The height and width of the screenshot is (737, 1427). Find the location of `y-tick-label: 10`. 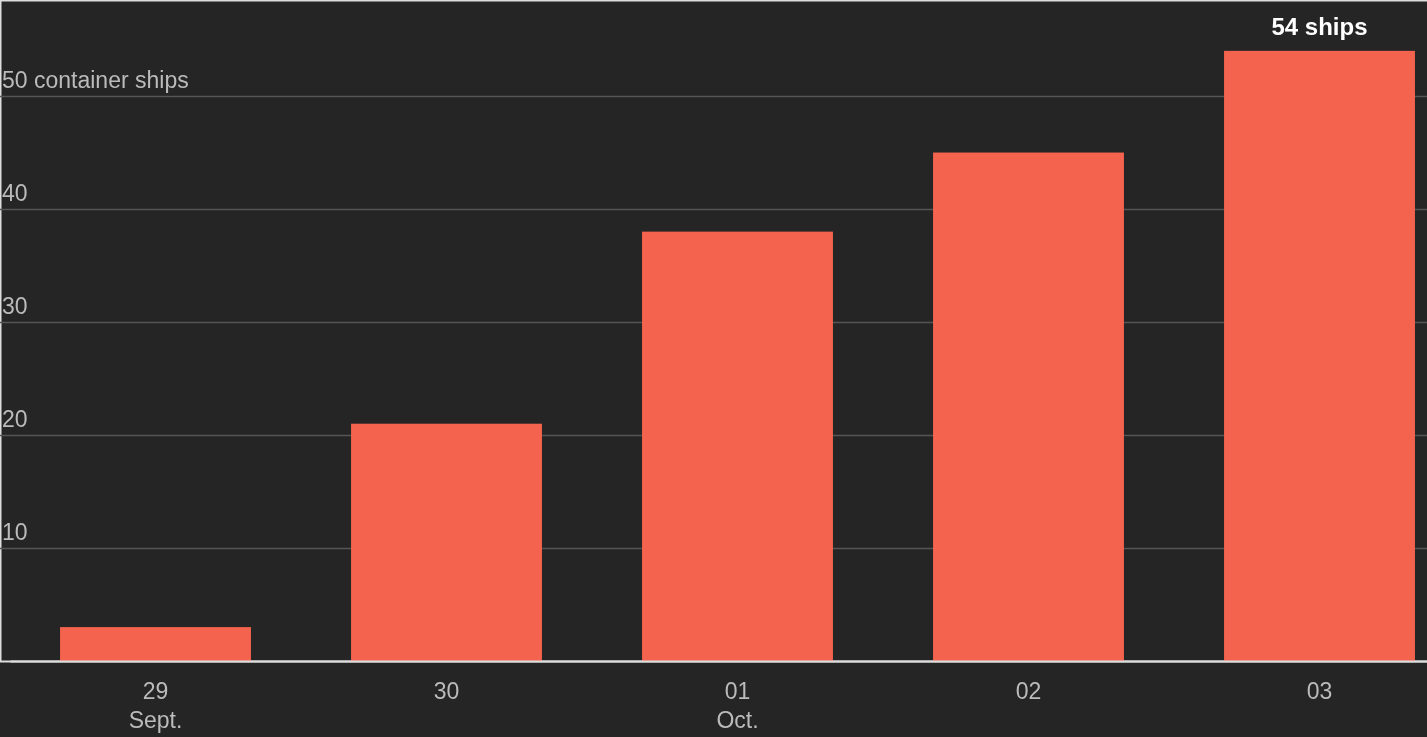

y-tick-label: 10 is located at coordinates (15, 531).